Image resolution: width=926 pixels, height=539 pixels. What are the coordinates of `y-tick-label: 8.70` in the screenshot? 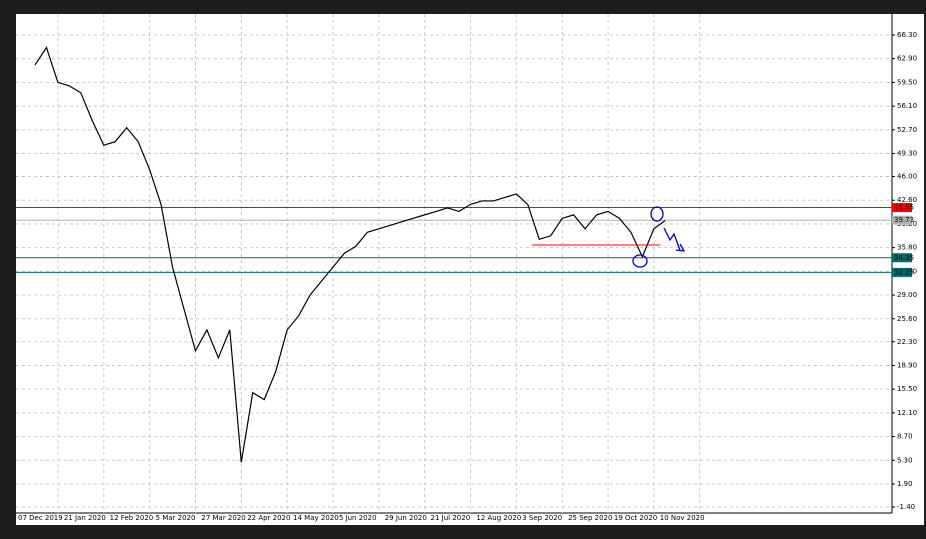 It's located at (905, 437).